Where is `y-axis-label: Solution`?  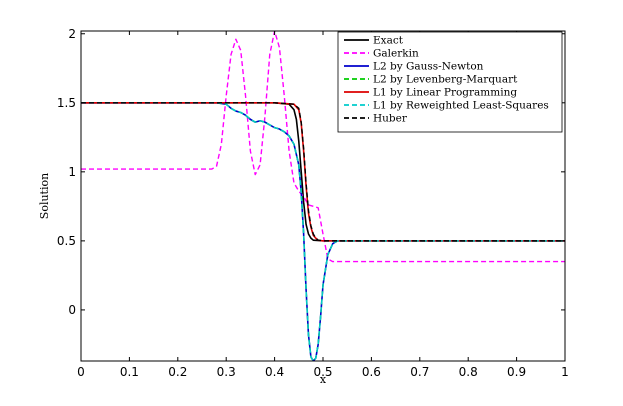 y-axis-label: Solution is located at coordinates (44, 196).